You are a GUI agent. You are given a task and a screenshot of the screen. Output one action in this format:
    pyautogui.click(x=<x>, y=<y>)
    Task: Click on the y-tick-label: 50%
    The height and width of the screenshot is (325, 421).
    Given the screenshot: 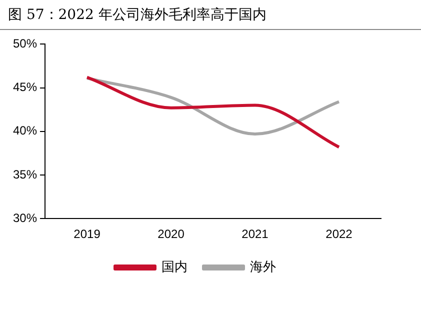 What is the action you would take?
    pyautogui.click(x=25, y=43)
    